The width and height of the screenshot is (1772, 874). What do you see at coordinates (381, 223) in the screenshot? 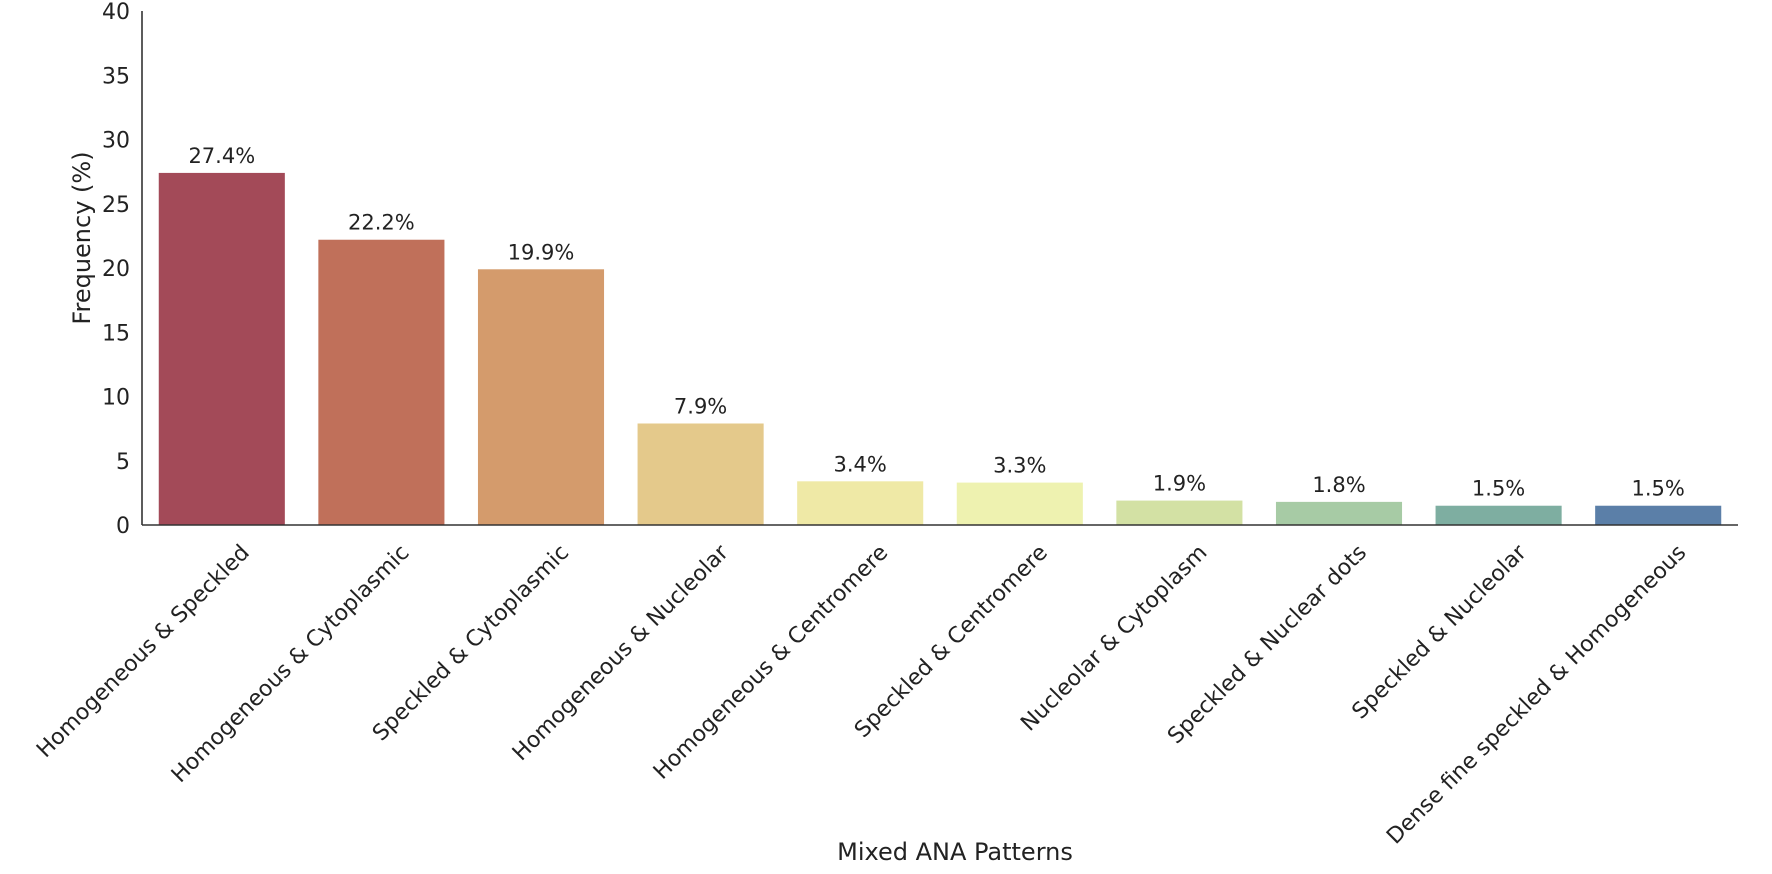
I see `data-label: 22.2%` at bounding box center [381, 223].